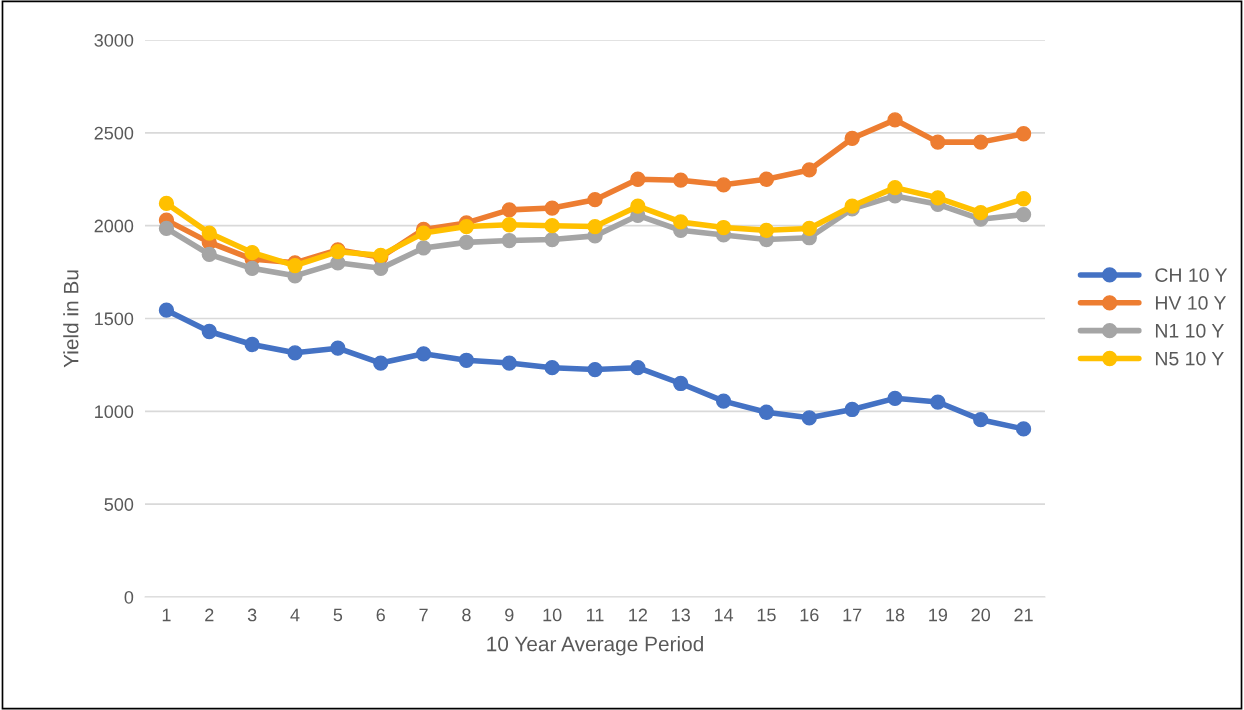 The image size is (1244, 710). Describe the element at coordinates (1191, 303) in the screenshot. I see `legend-label: HV 10 Y` at that location.